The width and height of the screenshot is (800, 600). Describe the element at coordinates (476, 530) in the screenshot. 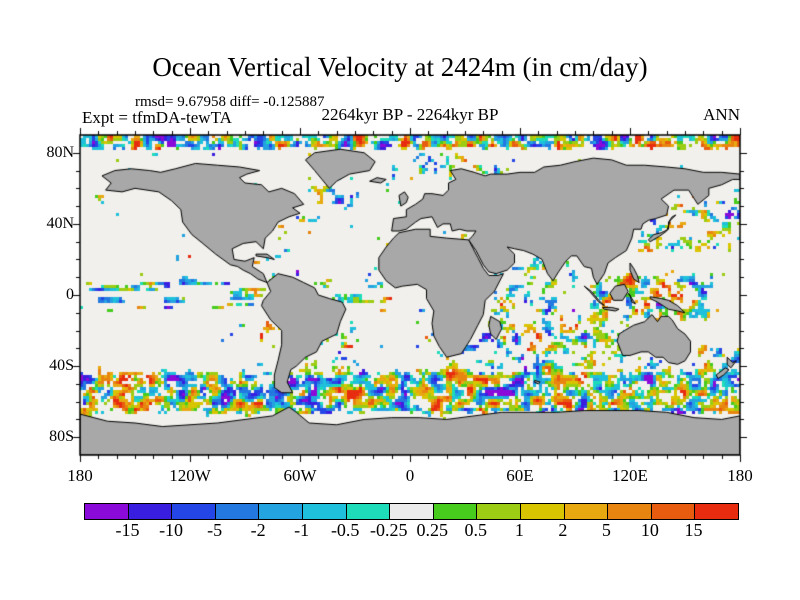

I see `colorbar-tick-label: 0.5` at that location.